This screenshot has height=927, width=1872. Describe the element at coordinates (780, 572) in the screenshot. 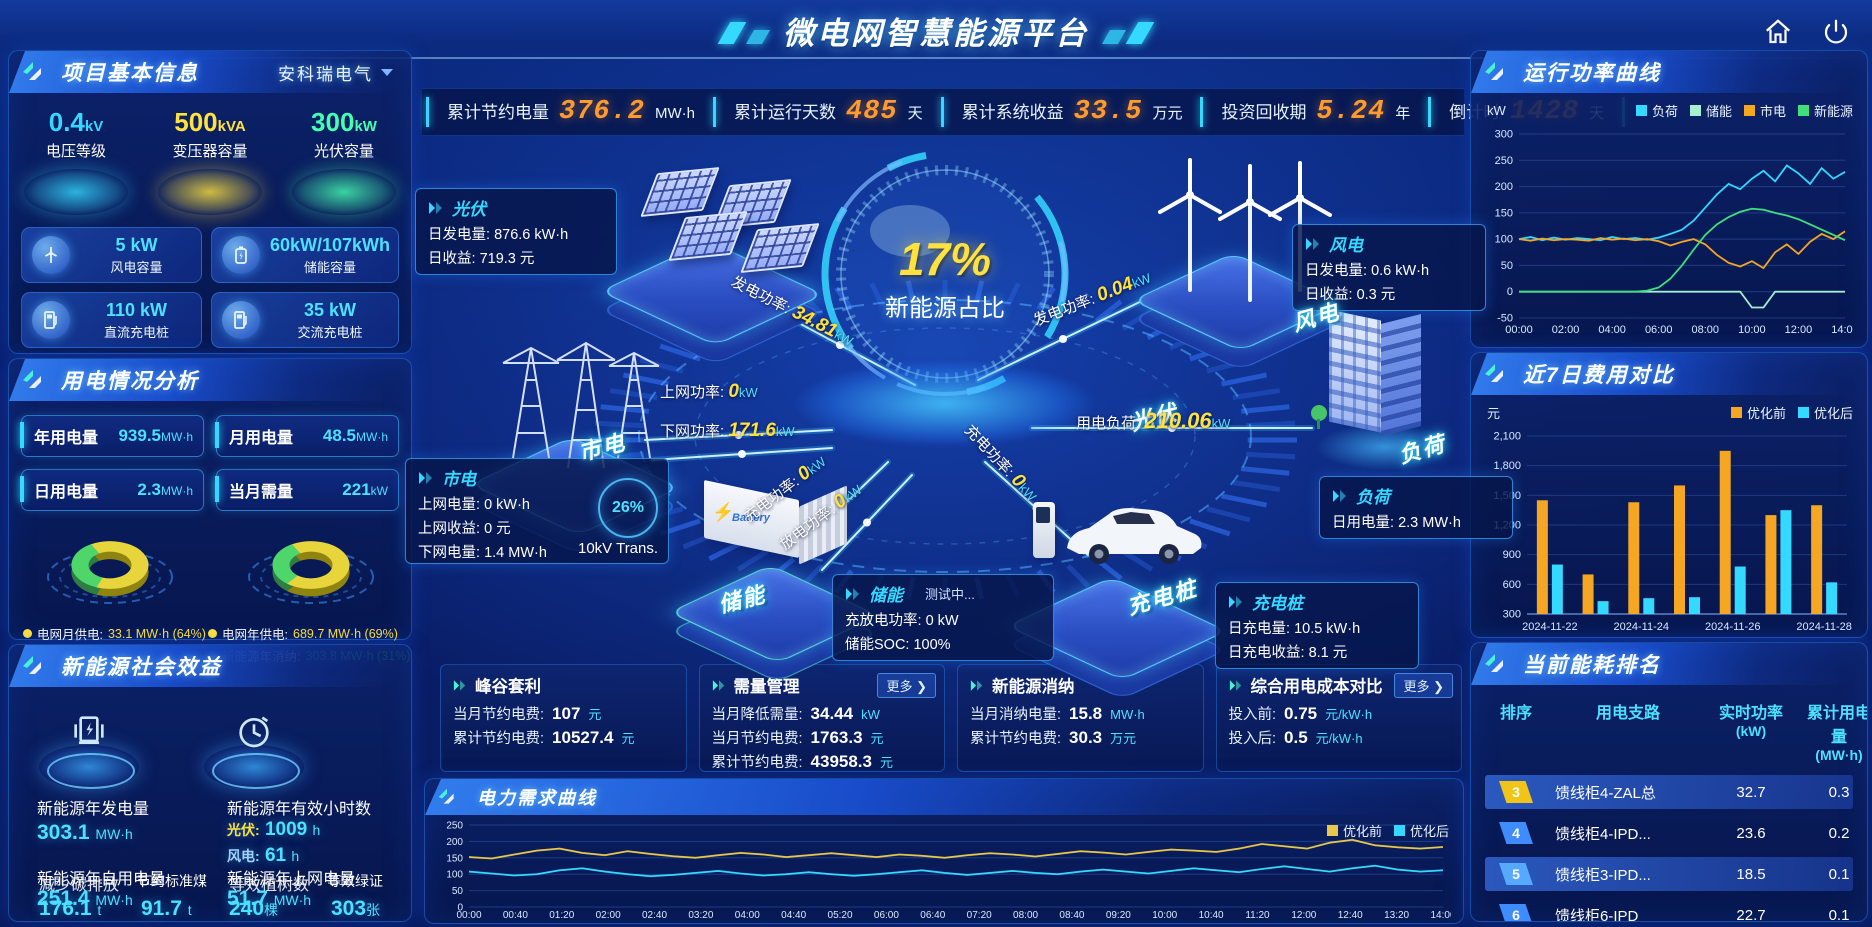

I see `node-storage: ⚡ Battery` at that location.